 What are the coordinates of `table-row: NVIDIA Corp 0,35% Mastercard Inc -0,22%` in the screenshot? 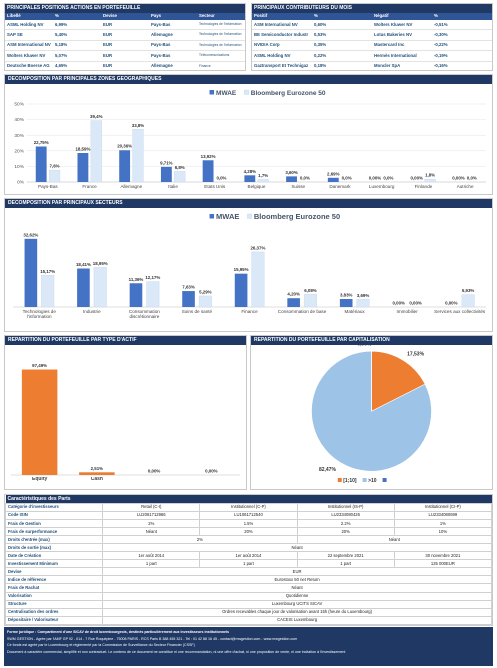 It's located at (372, 46).